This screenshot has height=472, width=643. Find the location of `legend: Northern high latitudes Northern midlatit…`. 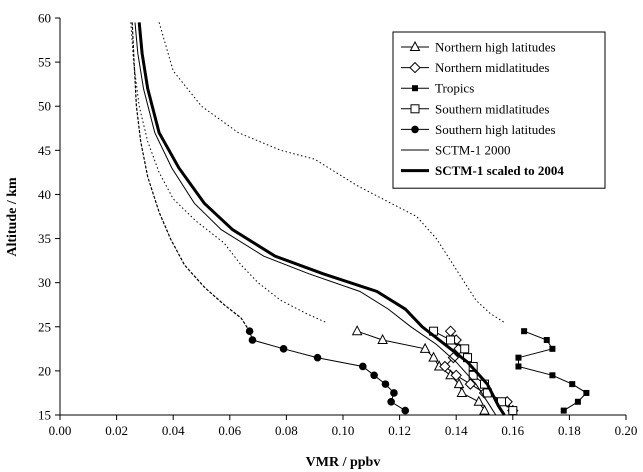

legend: Northern high latitudes Northern midlatit… is located at coordinates (499, 110).